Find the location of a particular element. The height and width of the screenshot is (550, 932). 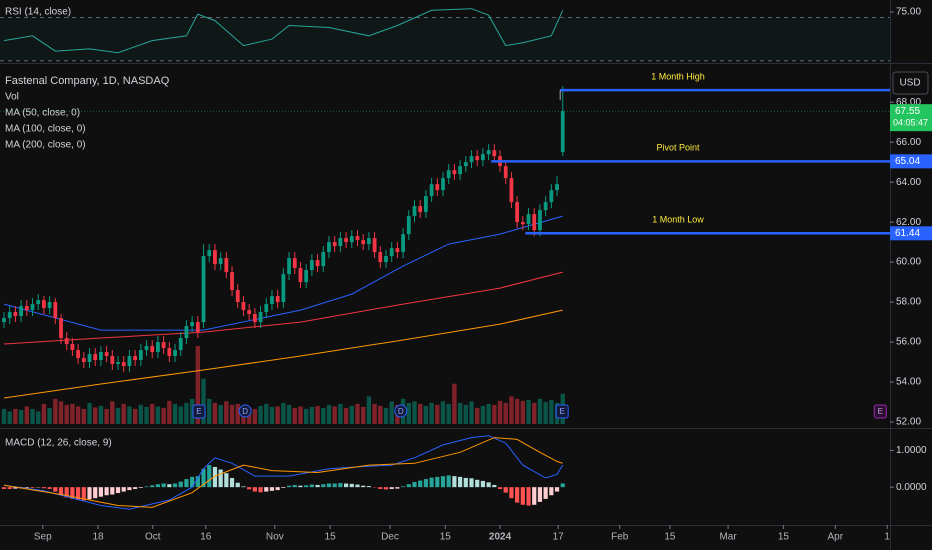

y-tick-label: 68.00 is located at coordinates (908, 102).